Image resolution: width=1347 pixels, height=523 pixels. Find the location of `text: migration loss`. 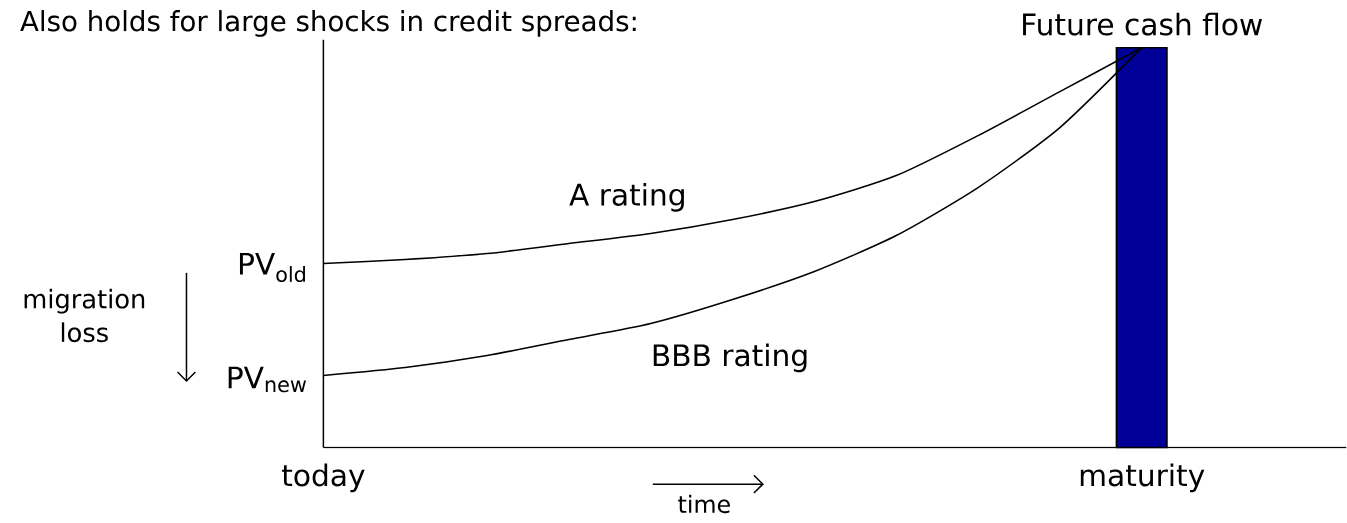

text: migration loss is located at coordinates (84, 315).